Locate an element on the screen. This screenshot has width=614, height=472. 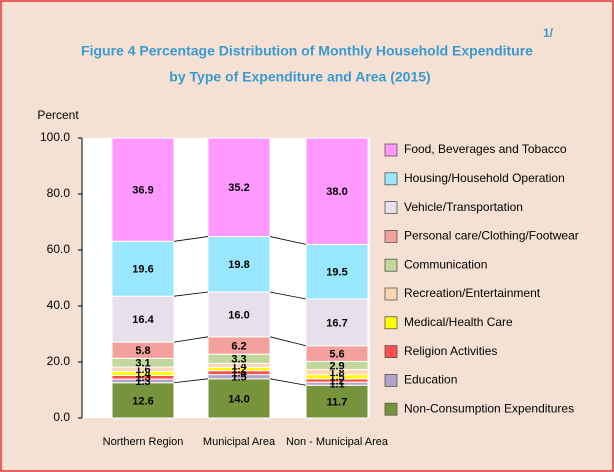
legend-label: Vehicle/Transportation is located at coordinates (463, 207).